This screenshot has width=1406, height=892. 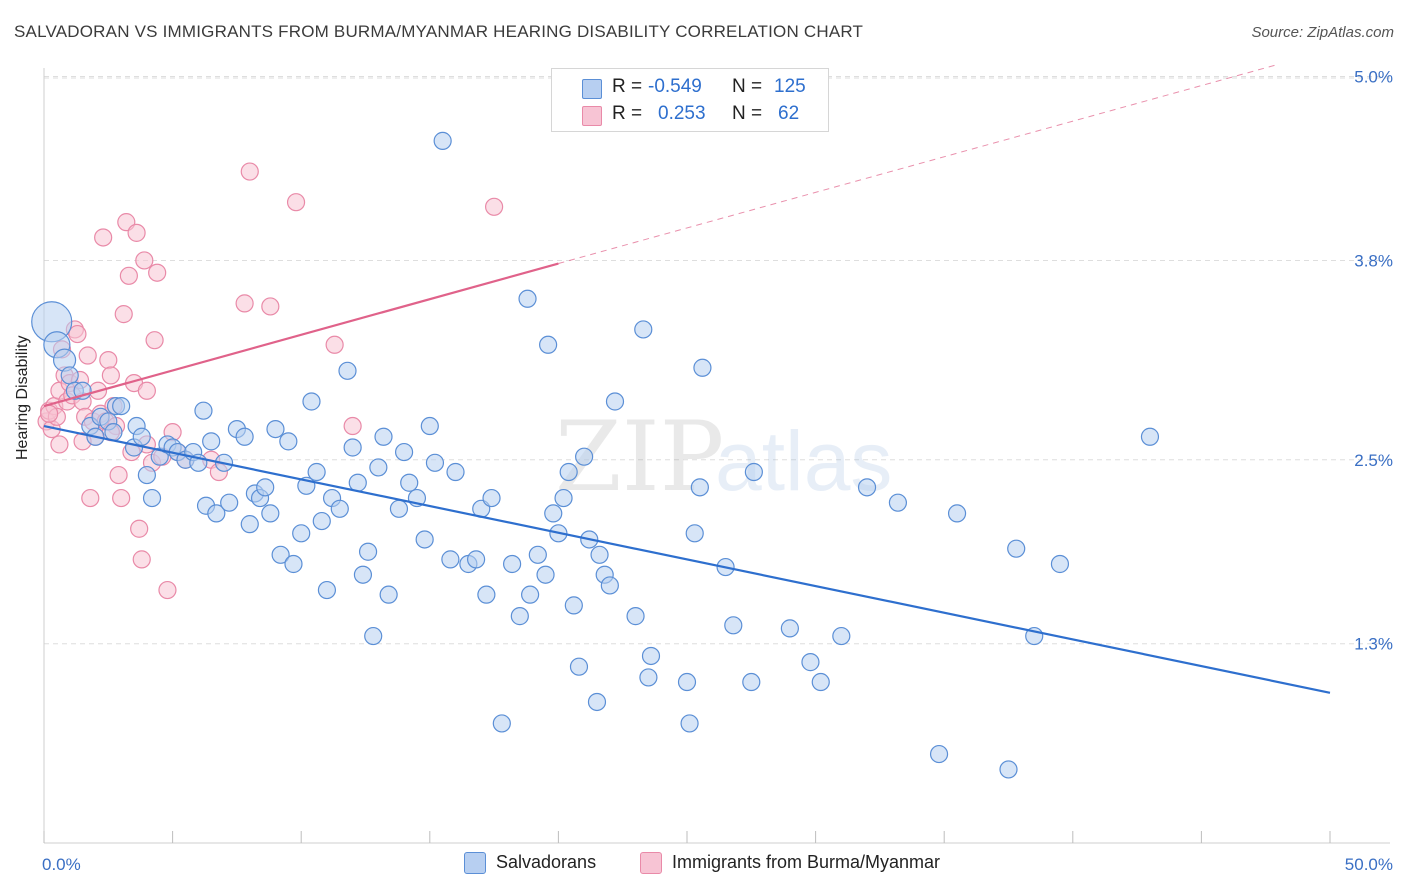 I want to click on bottom-swatch-blue, so click(x=475, y=863).